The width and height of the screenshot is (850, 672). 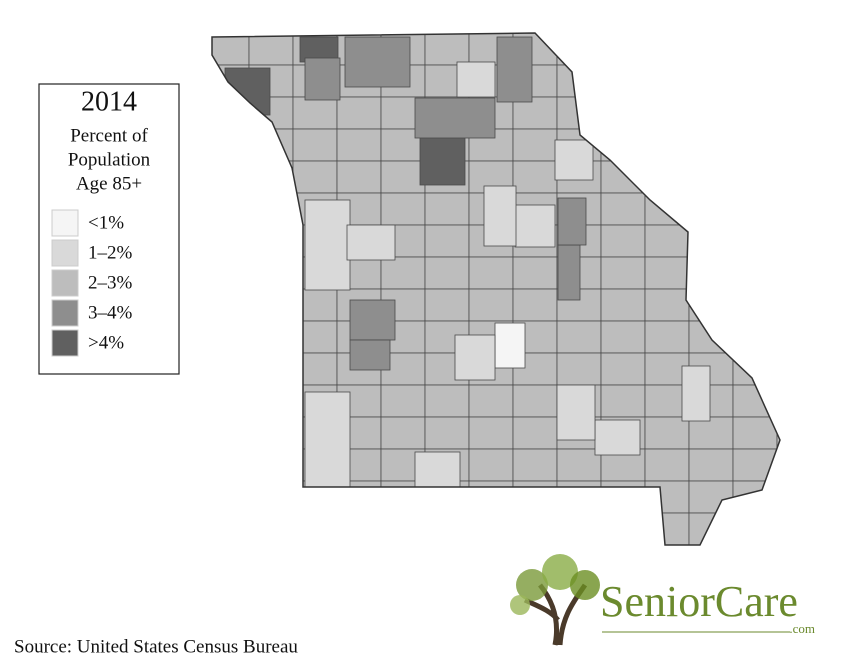 I want to click on legend-label: <1%, so click(x=106, y=222).